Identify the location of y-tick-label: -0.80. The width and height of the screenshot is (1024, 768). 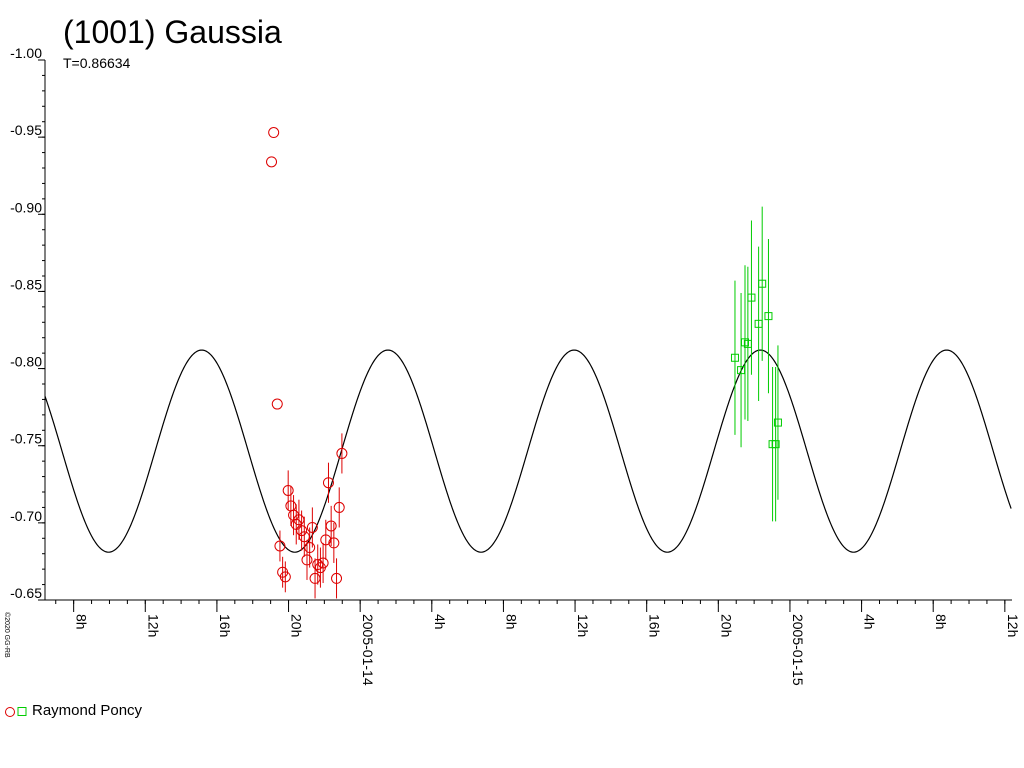
(26, 362).